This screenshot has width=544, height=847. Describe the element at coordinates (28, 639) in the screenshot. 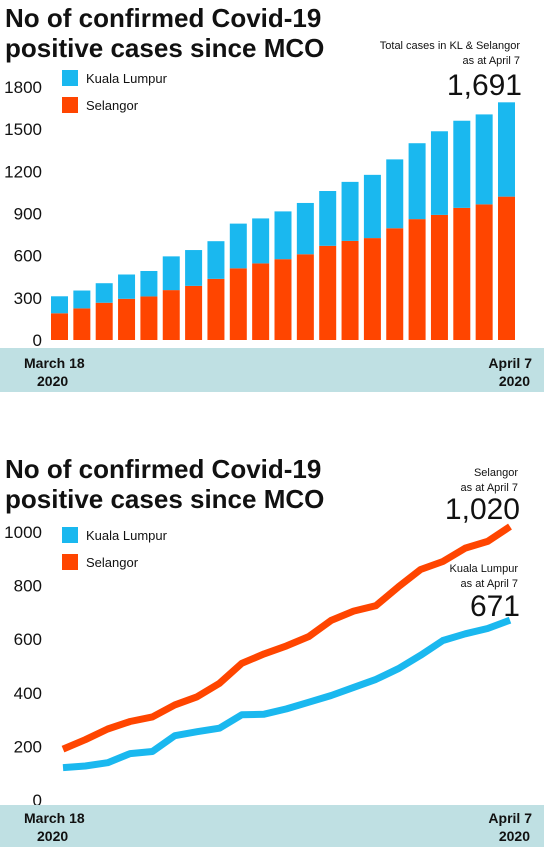

I see `chart2-ytick-label: 600` at that location.